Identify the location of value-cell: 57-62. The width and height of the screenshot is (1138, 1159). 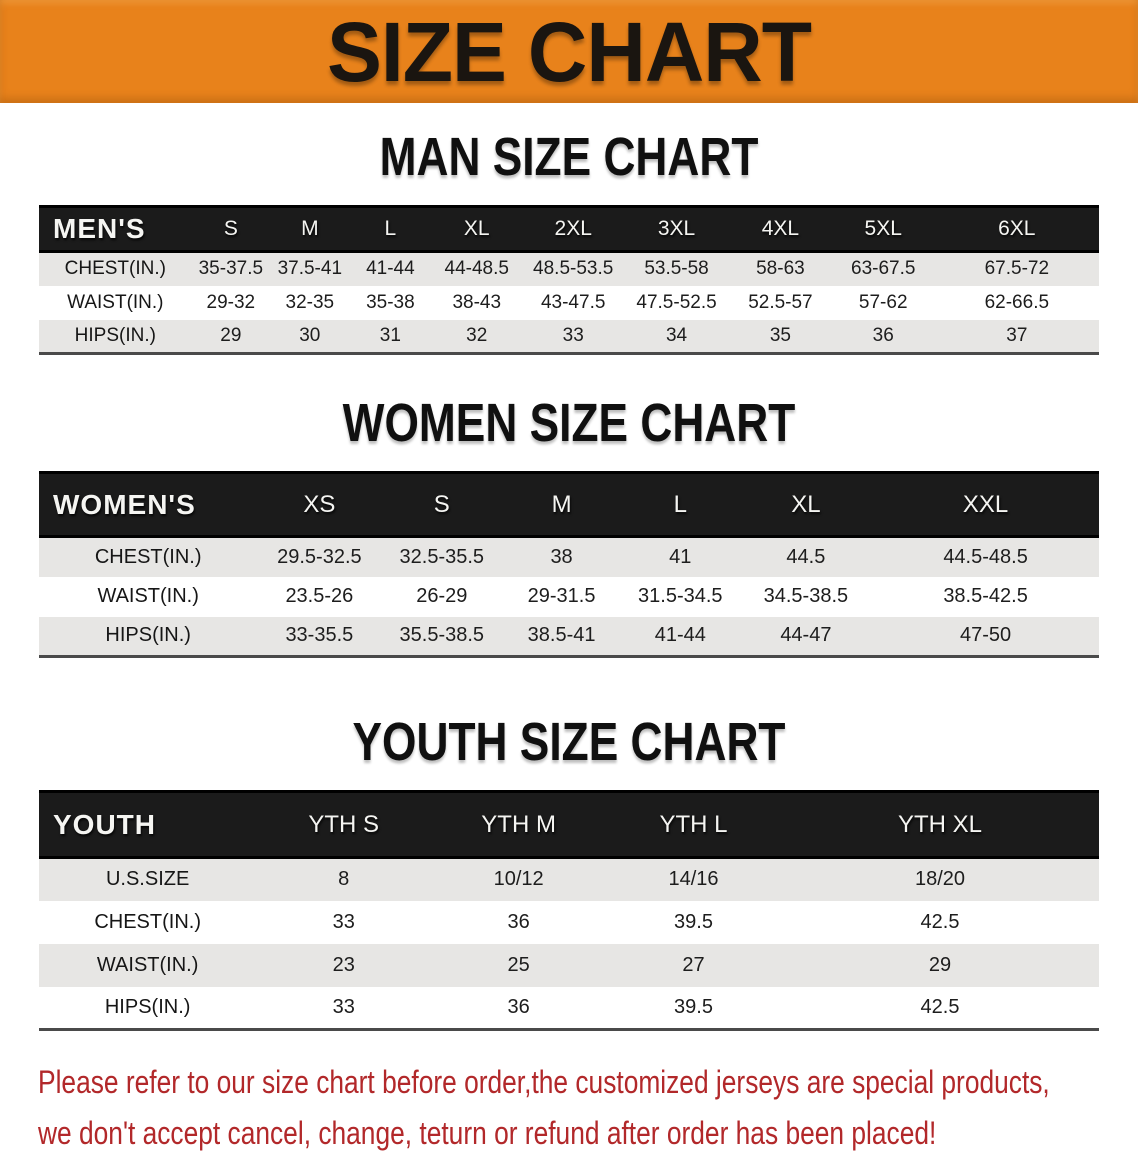
(883, 302).